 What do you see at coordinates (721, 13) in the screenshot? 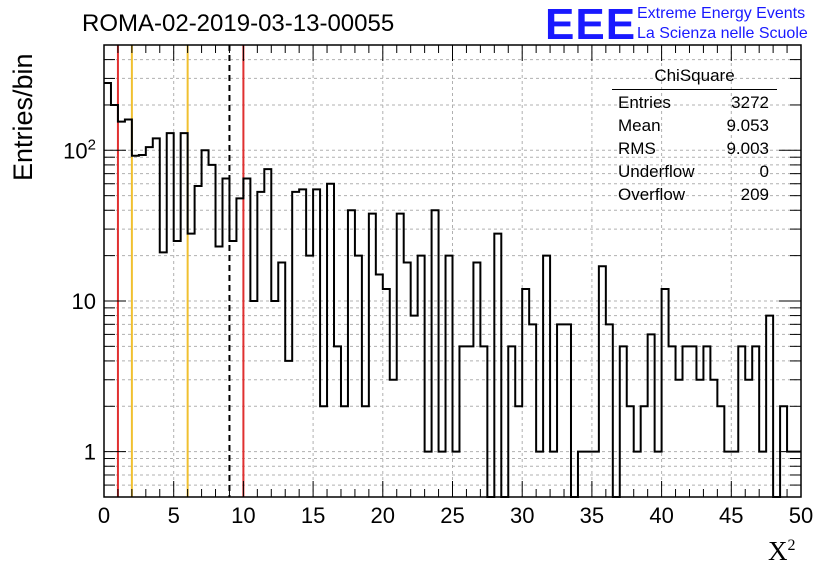
I see `logo-line-1: Extreme Energy Events` at bounding box center [721, 13].